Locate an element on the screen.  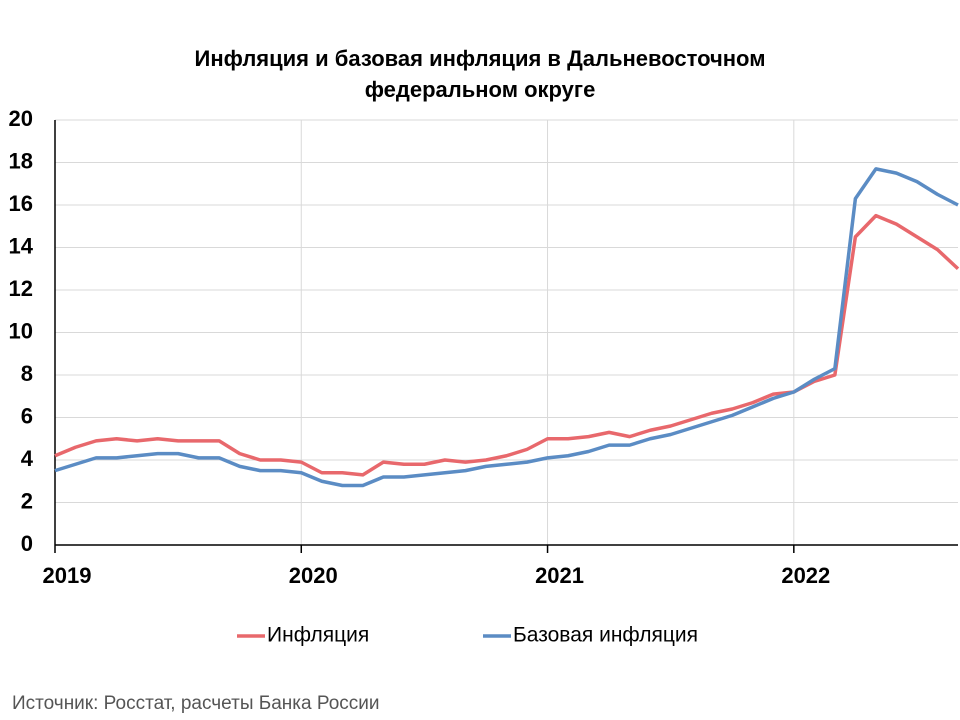
x-tick-label: 2020 is located at coordinates (313, 575).